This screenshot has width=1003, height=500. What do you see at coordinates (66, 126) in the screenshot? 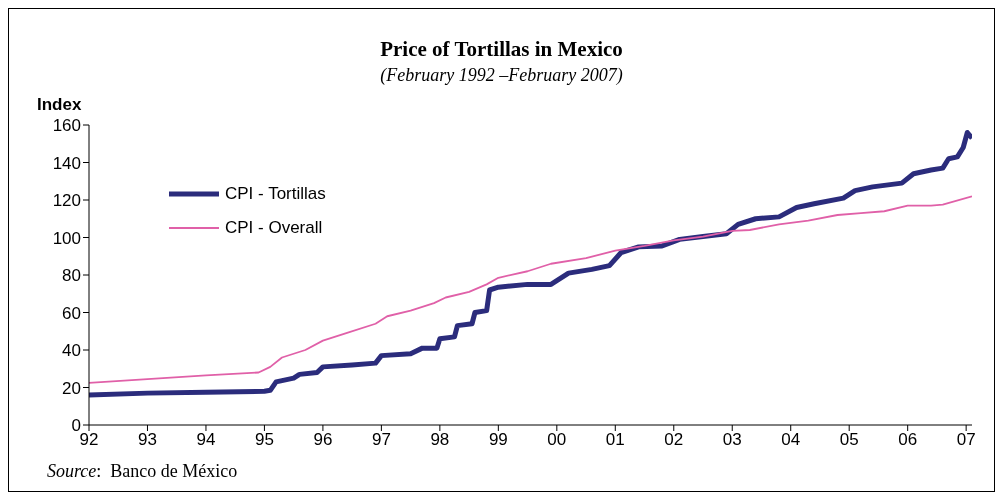
I see `y-tick-label: 160` at bounding box center [66, 126].